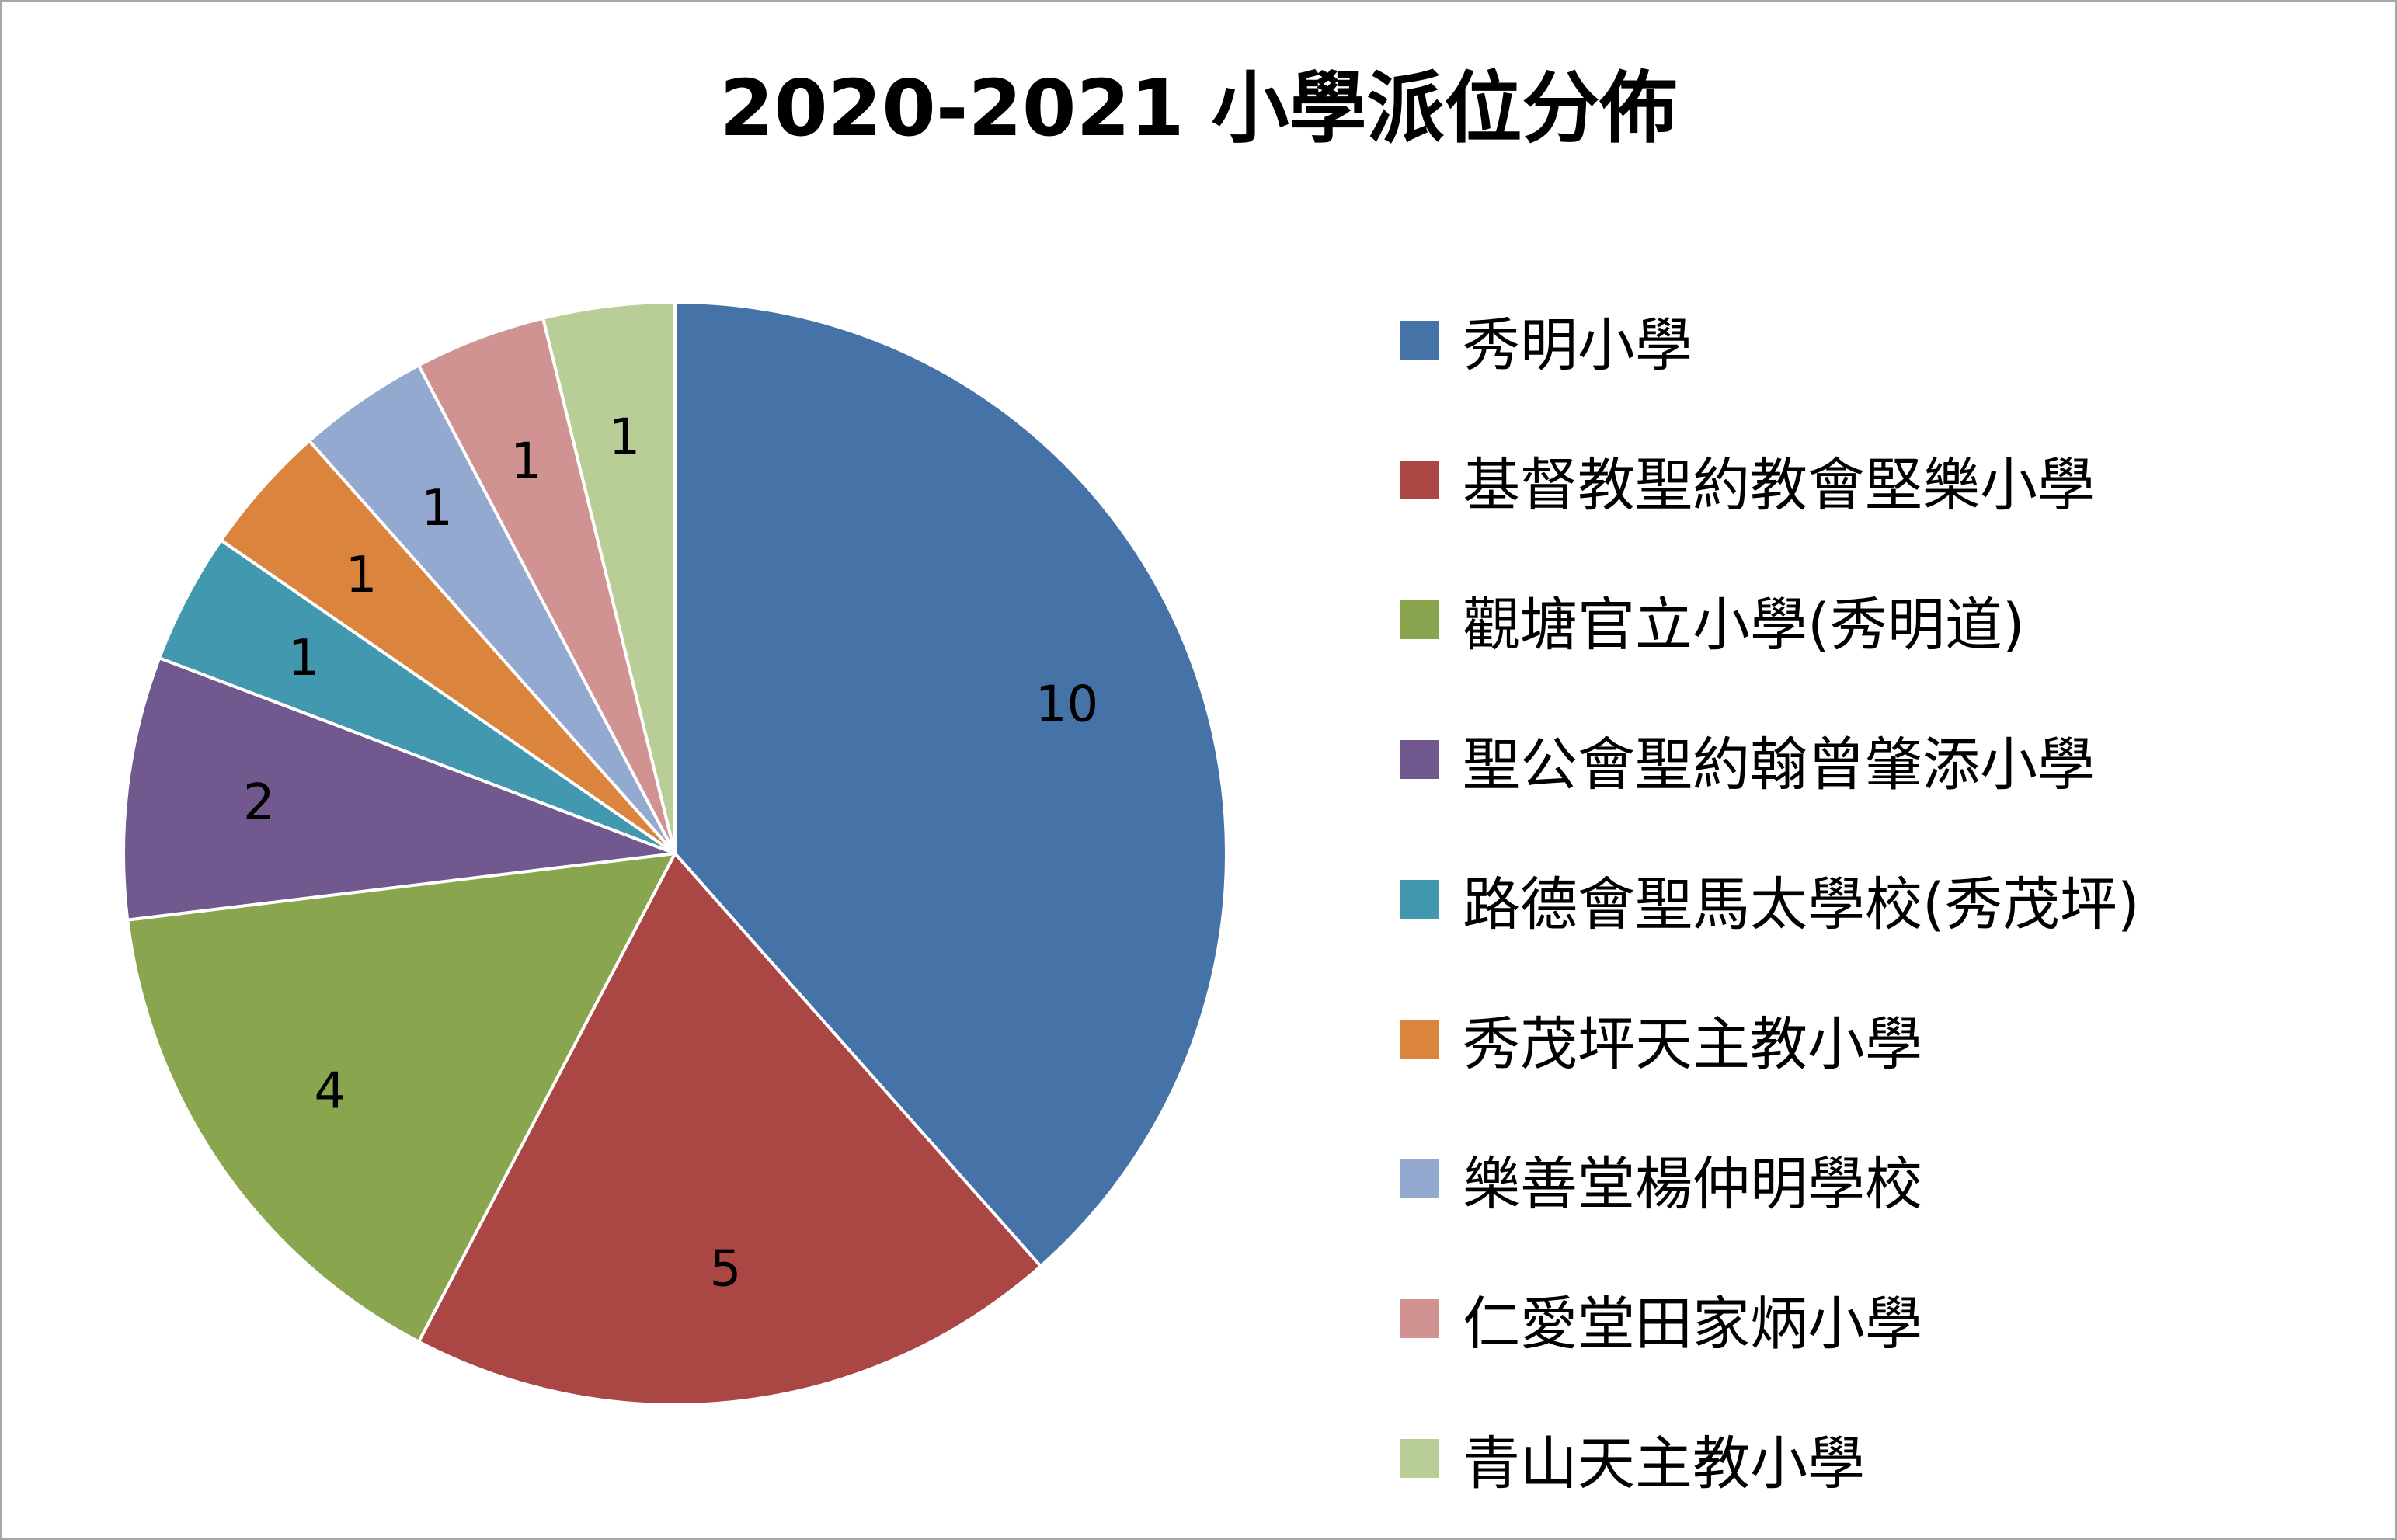  Describe the element at coordinates (1886, 340) in the screenshot. I see `legend-item: 秀明小學` at that location.